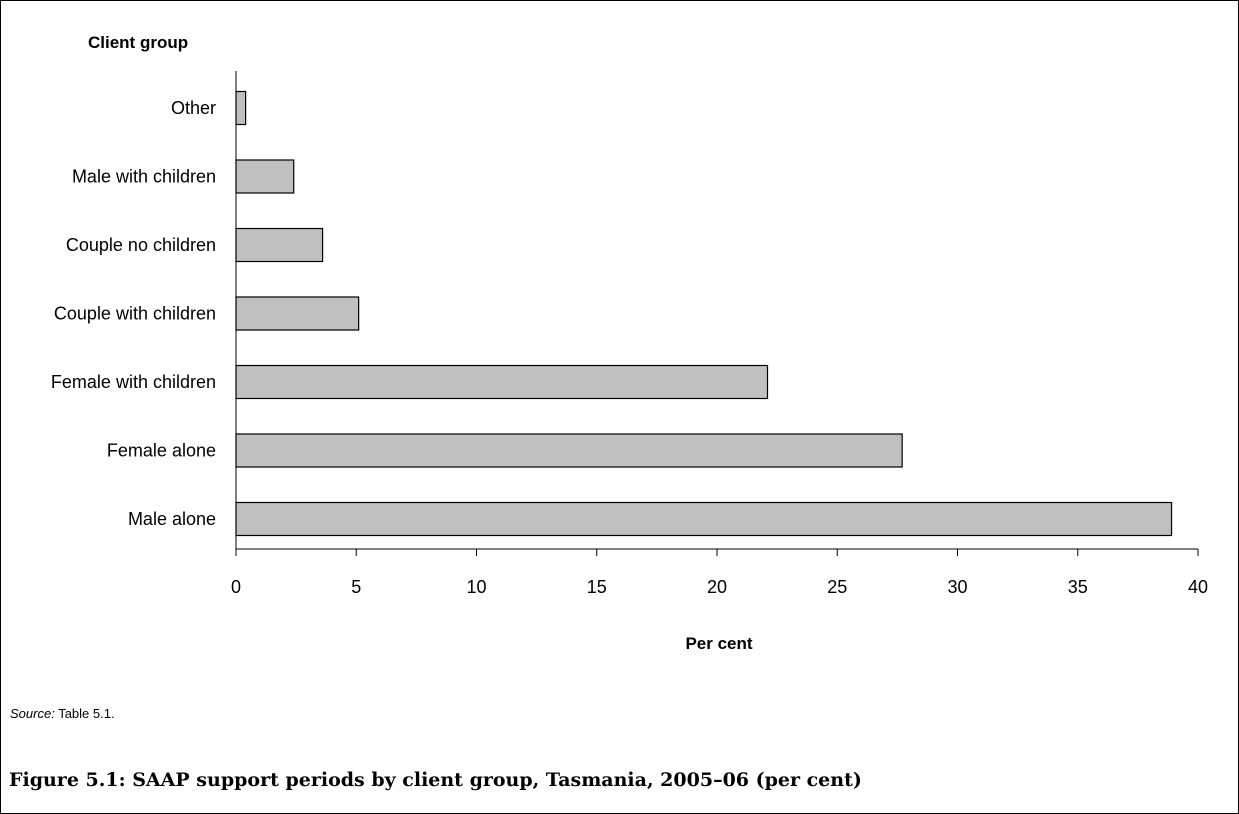 This screenshot has width=1239, height=814. I want to click on y-axis-title: Client group, so click(138, 42).